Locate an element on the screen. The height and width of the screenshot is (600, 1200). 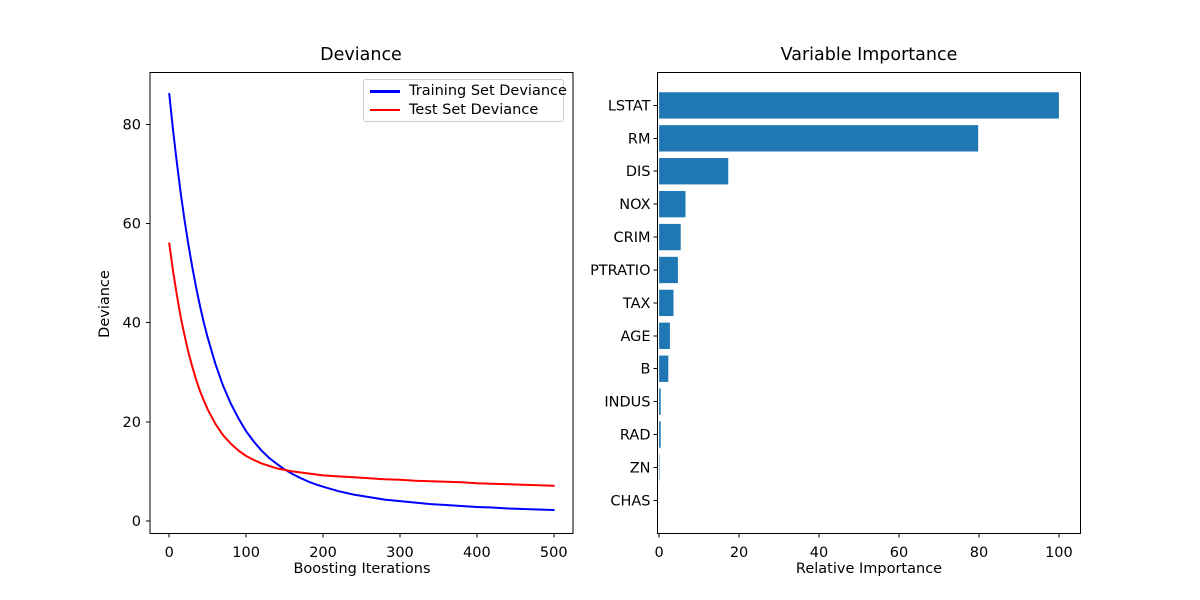
importance-bar-b is located at coordinates (664, 368).